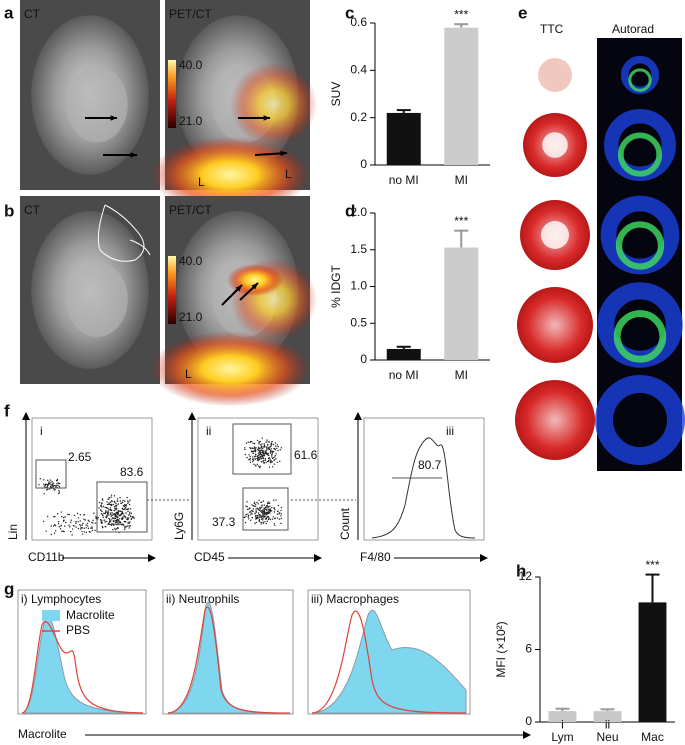 The image size is (685, 745). Describe the element at coordinates (450, 431) in the screenshot. I see `gate-name: iii` at that location.